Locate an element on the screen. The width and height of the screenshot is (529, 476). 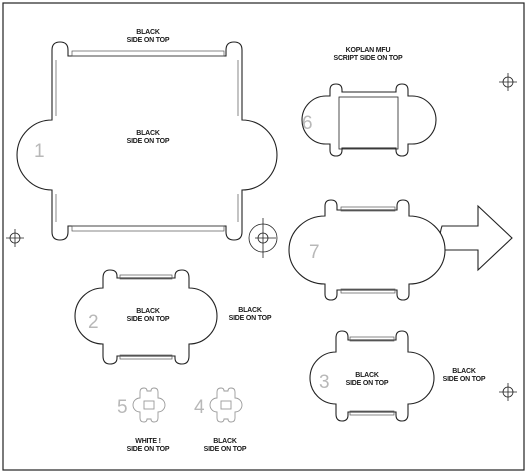
piece-3-label-line2: SIDE ON TOP is located at coordinates (367, 383).